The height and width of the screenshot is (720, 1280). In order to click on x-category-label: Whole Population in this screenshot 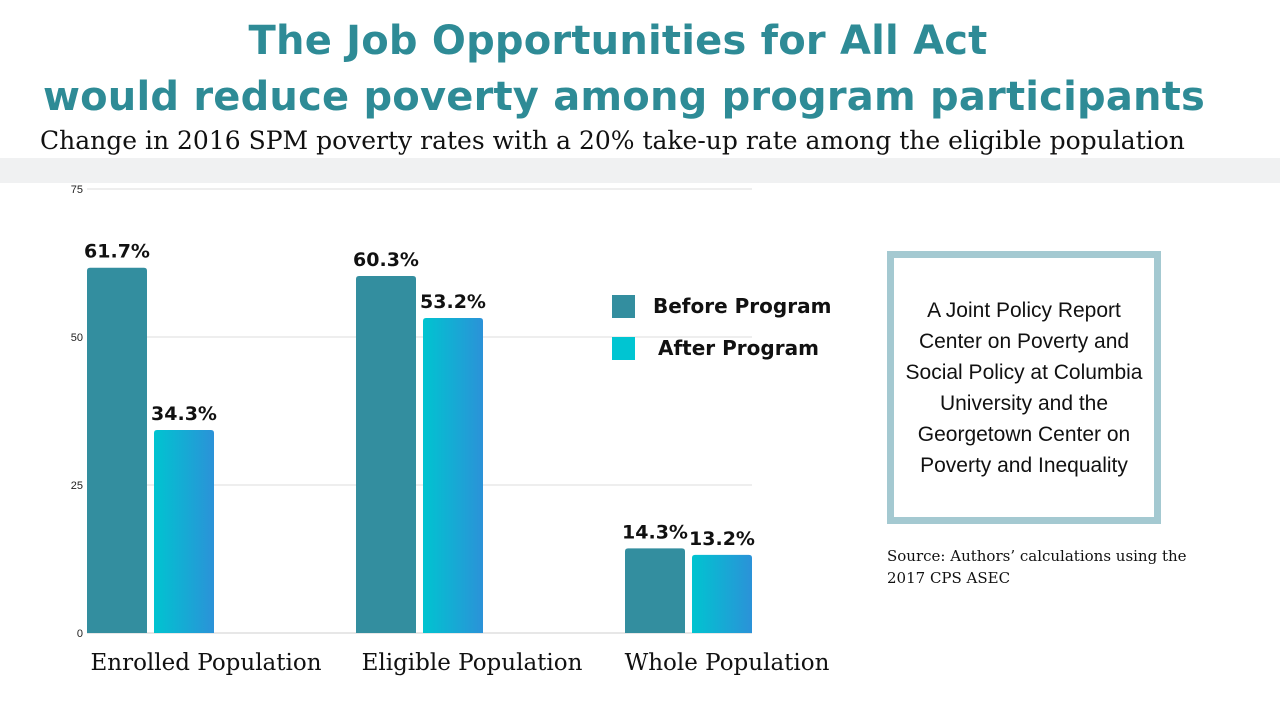, I will do `click(727, 663)`.